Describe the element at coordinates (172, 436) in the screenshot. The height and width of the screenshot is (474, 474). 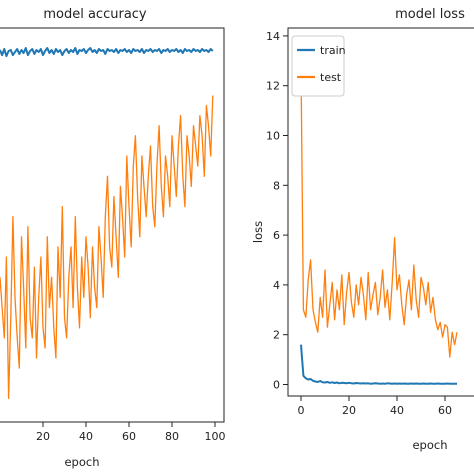
I see `accuracy-x-tick-label: 80` at that location.